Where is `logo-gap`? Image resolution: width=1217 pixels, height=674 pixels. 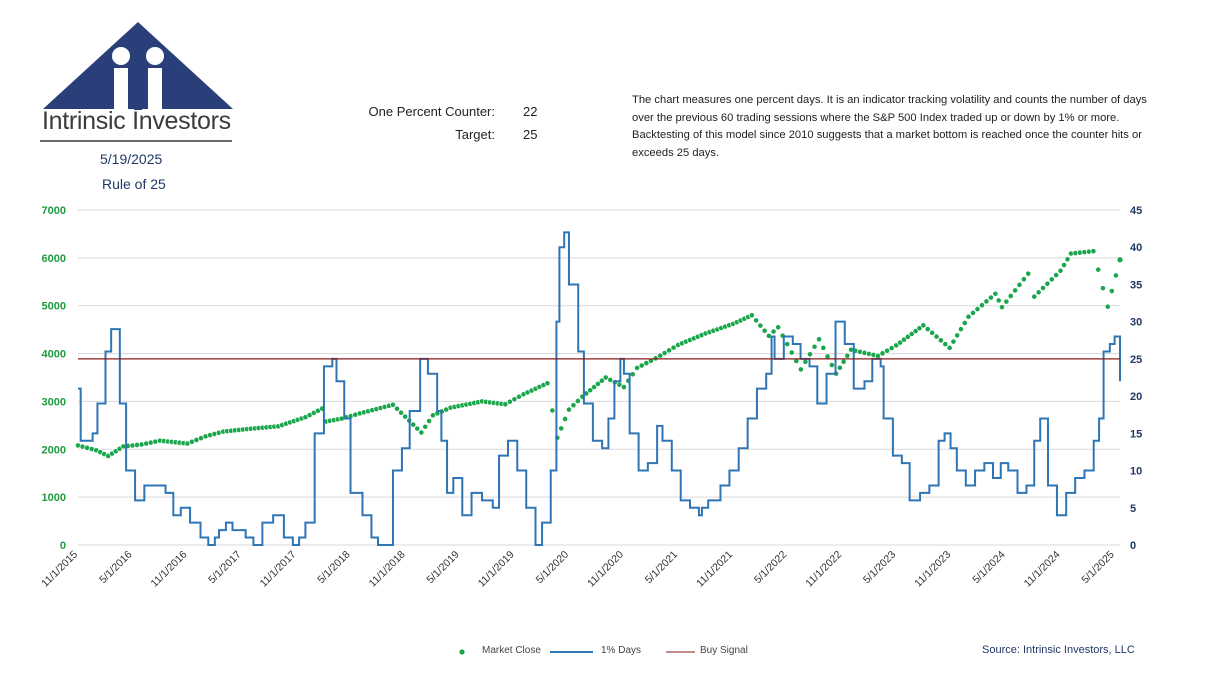 logo-gap is located at coordinates (138, 86).